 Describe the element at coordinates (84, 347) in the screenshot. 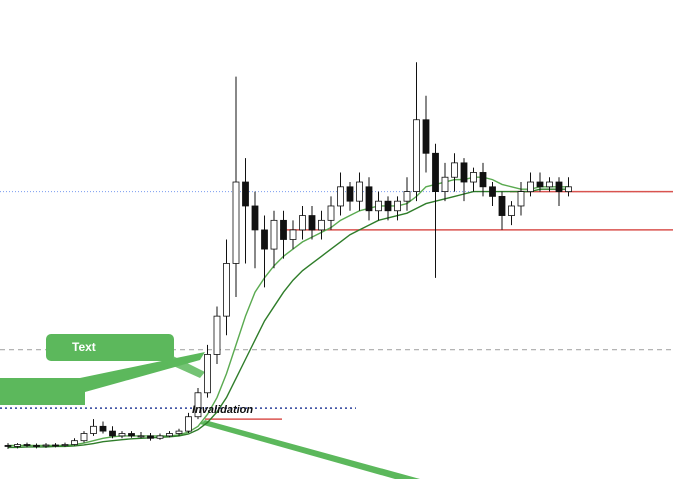

I see `callout-text: Text` at that location.